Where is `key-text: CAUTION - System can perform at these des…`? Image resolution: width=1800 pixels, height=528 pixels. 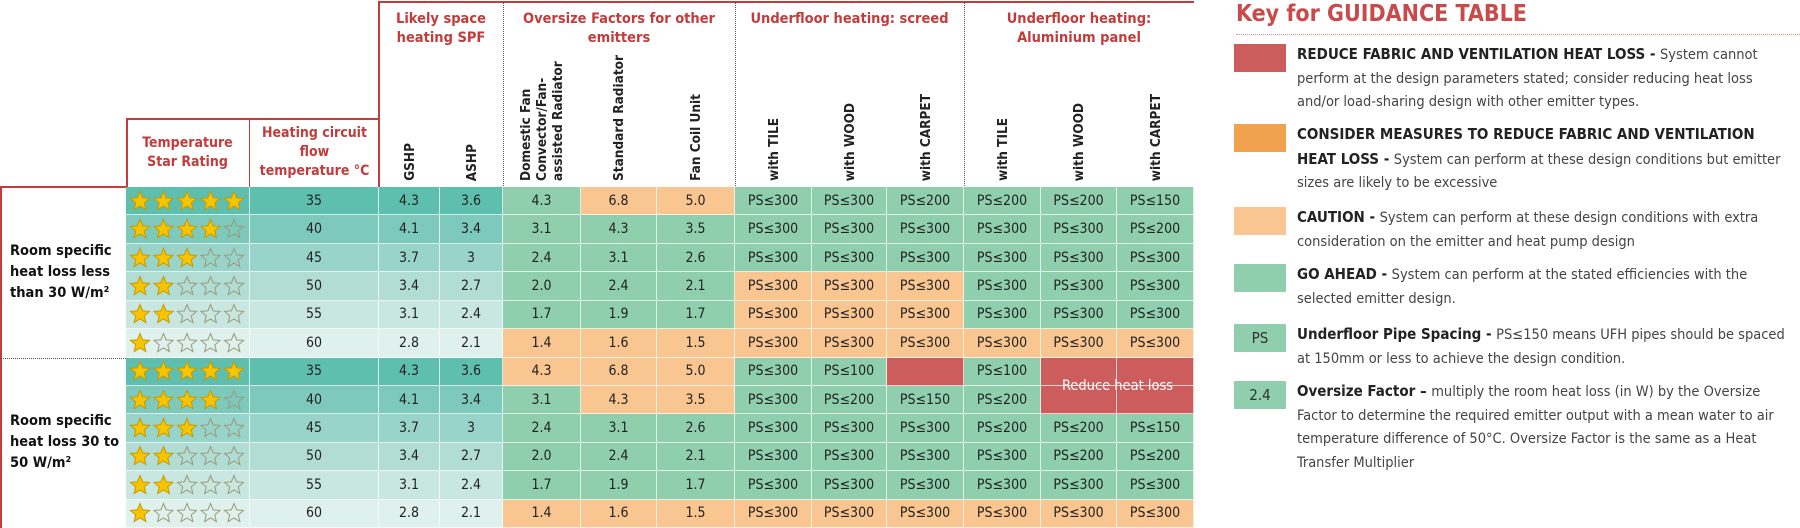 key-text: CAUTION - System can perform at these des… is located at coordinates (1547, 230).